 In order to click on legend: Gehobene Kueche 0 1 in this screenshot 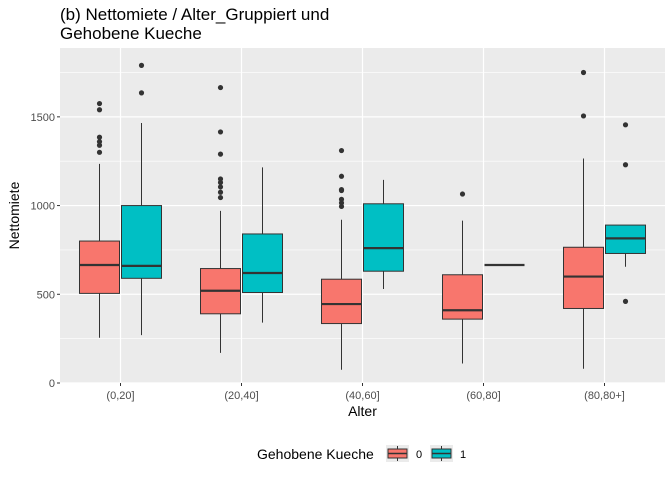, I will do `click(361, 453)`.